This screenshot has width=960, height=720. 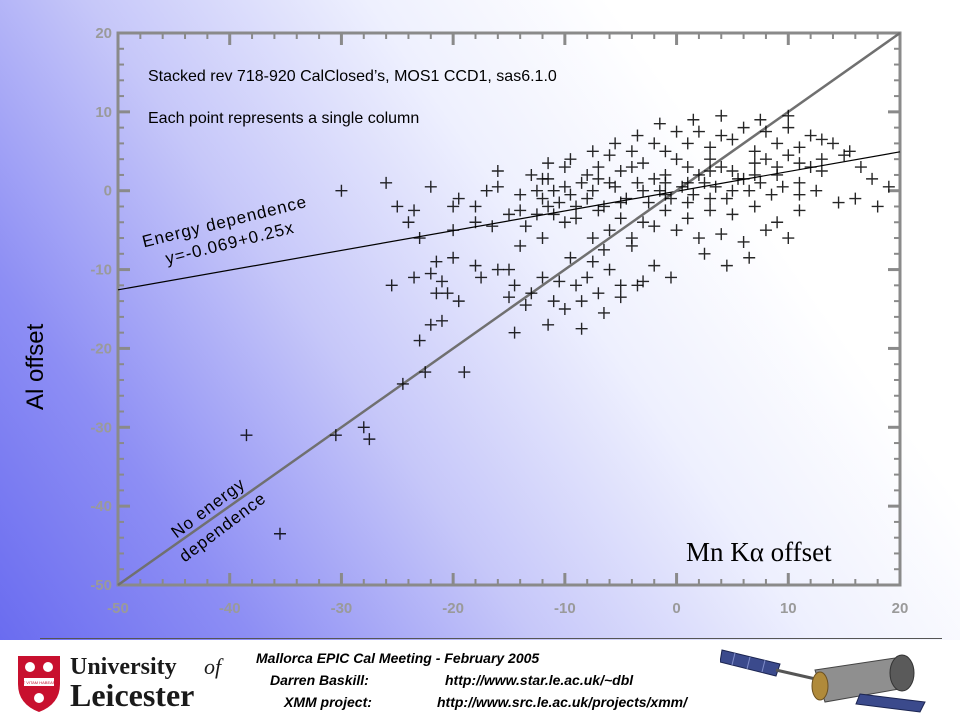 I want to click on x-tick-label: -50, so click(x=118, y=608).